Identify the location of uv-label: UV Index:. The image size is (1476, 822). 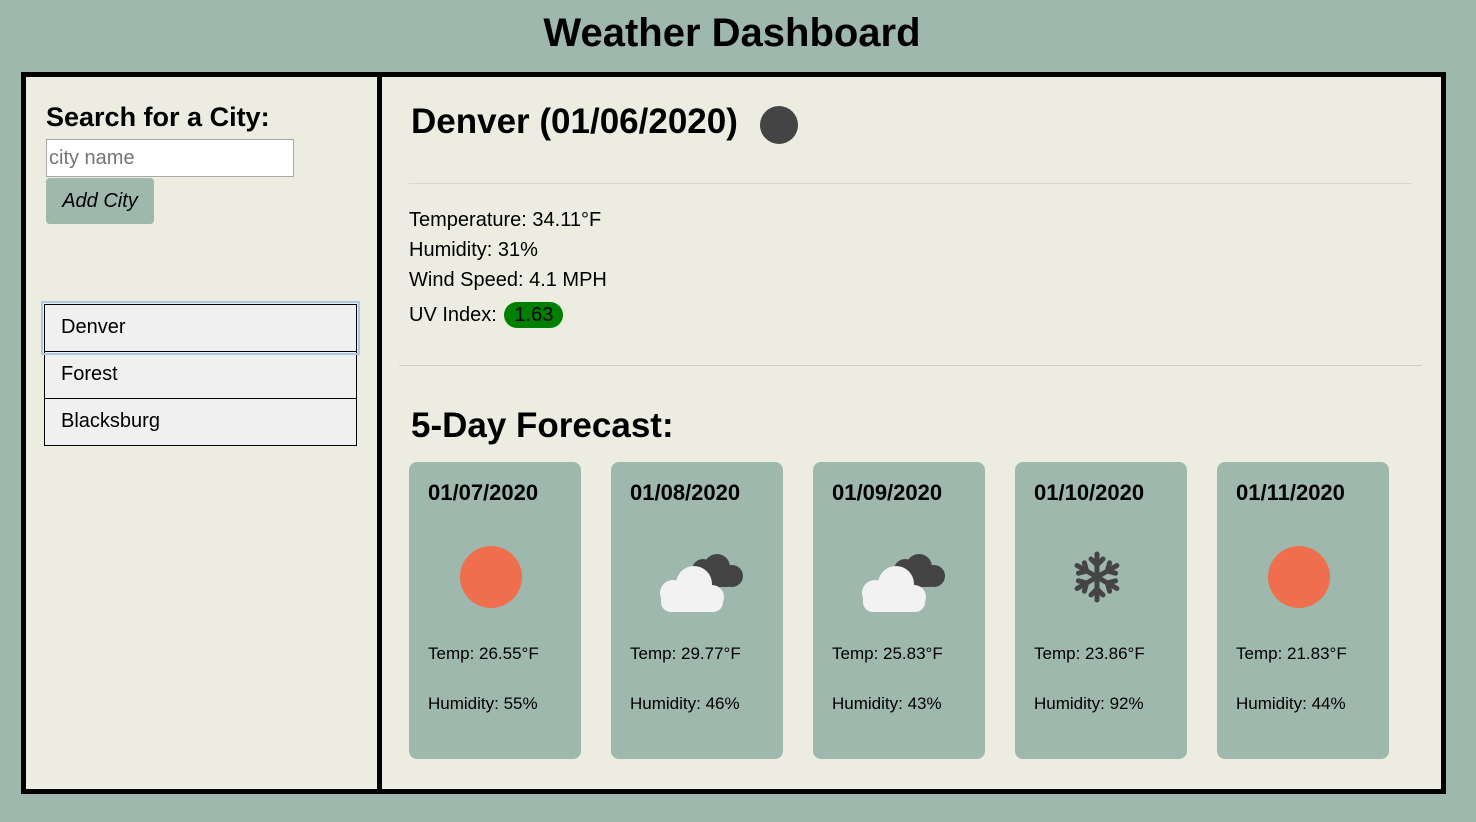
(453, 315).